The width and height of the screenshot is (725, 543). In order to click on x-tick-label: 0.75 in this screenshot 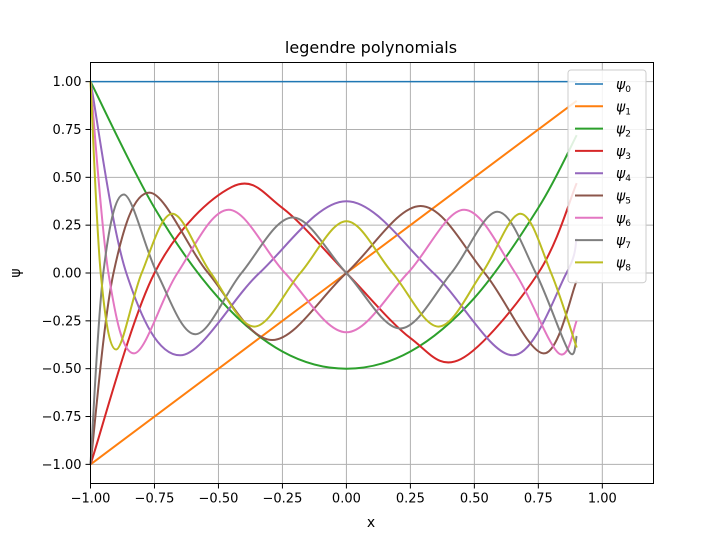, I will do `click(538, 499)`.